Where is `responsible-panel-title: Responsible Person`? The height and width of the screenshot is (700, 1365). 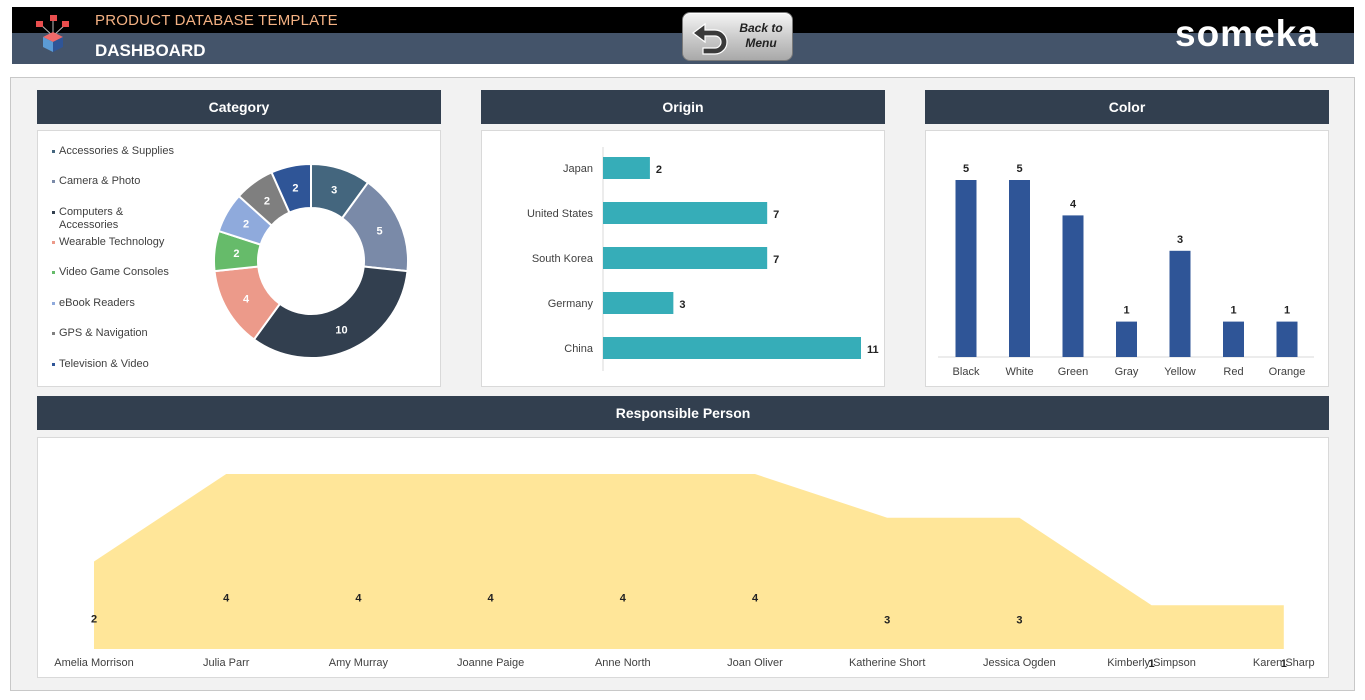
responsible-panel-title: Responsible Person is located at coordinates (683, 413).